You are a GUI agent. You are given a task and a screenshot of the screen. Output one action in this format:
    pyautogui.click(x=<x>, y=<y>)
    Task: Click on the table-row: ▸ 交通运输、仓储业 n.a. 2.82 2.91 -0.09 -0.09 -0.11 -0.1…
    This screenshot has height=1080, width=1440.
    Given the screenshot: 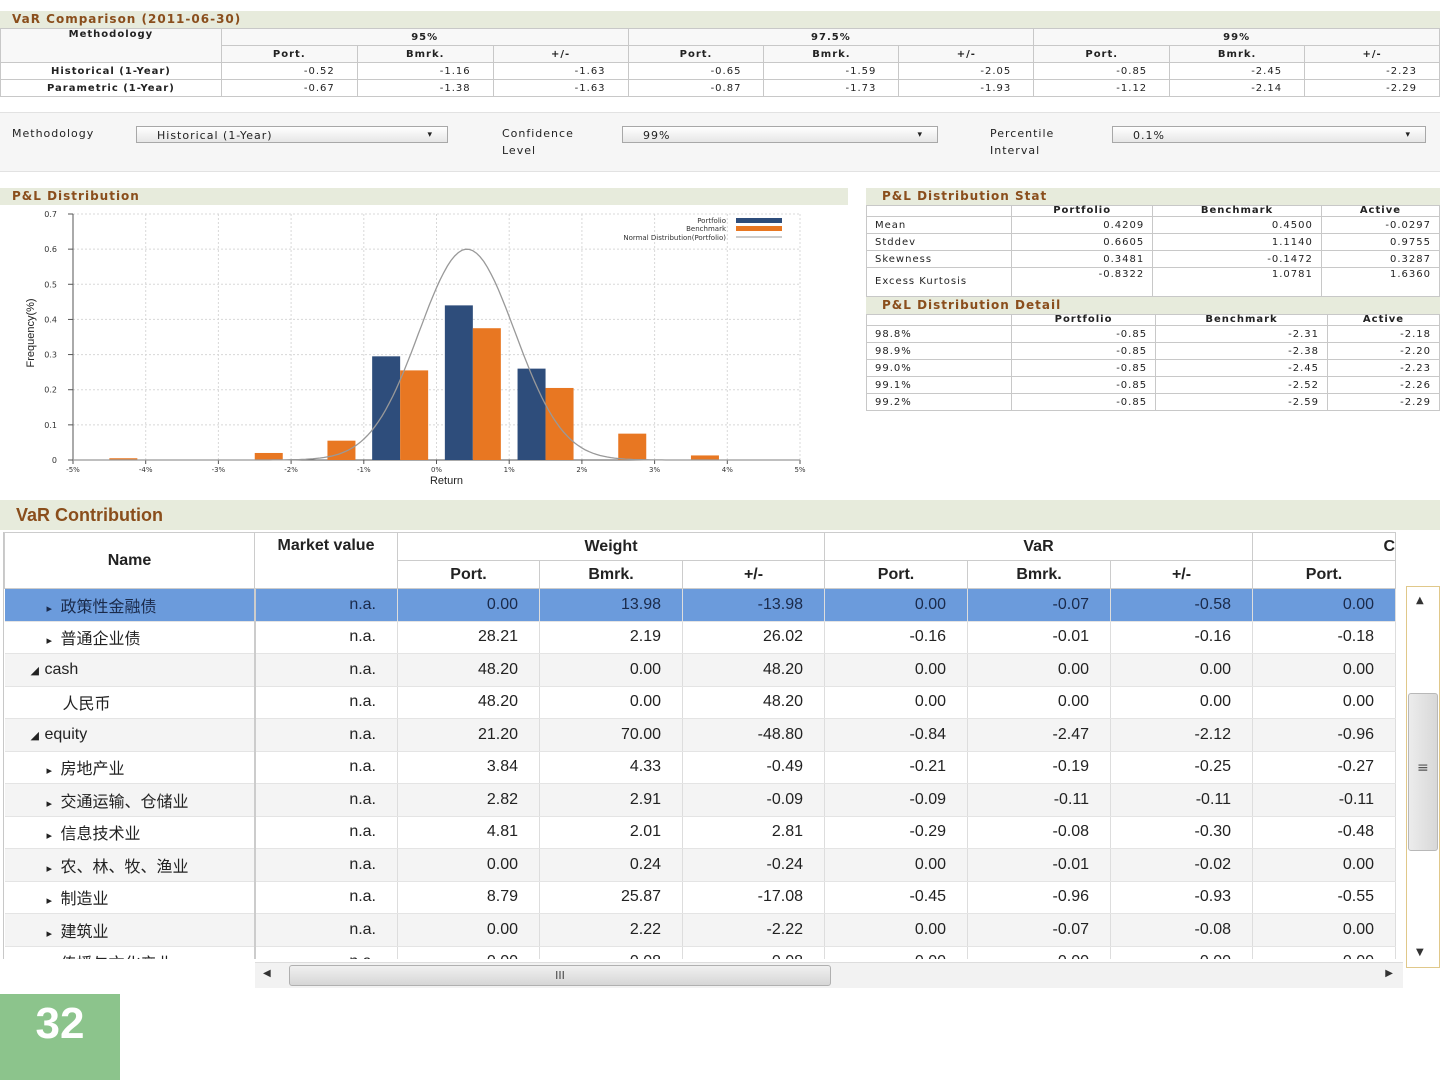 What is the action you would take?
    pyautogui.click(x=700, y=800)
    